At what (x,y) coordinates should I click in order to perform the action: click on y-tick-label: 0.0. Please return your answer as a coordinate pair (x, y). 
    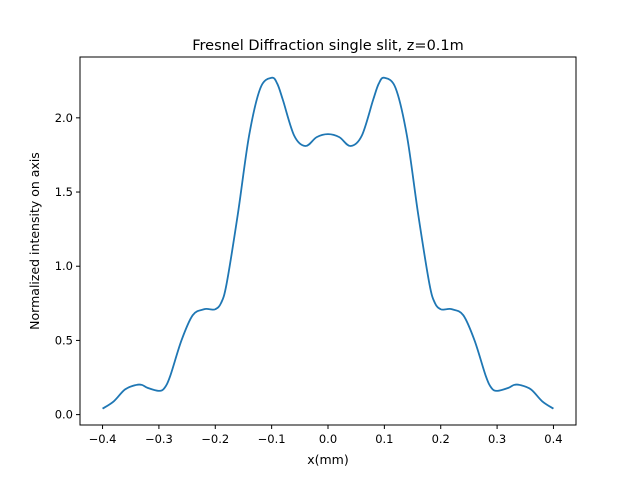
    Looking at the image, I should click on (64, 415).